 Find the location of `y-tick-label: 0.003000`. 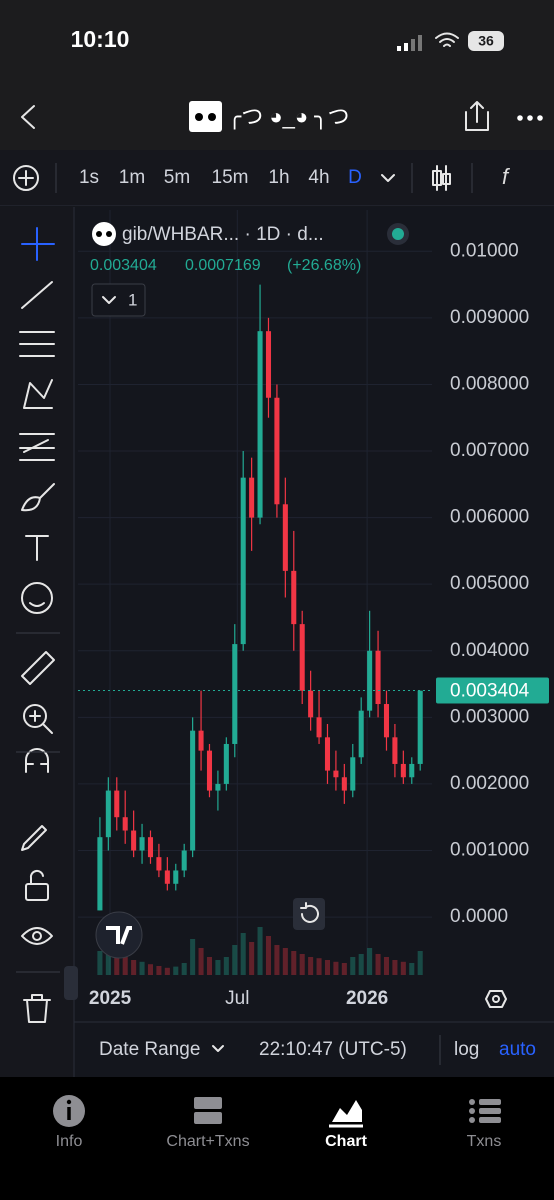

y-tick-label: 0.003000 is located at coordinates (489, 716).